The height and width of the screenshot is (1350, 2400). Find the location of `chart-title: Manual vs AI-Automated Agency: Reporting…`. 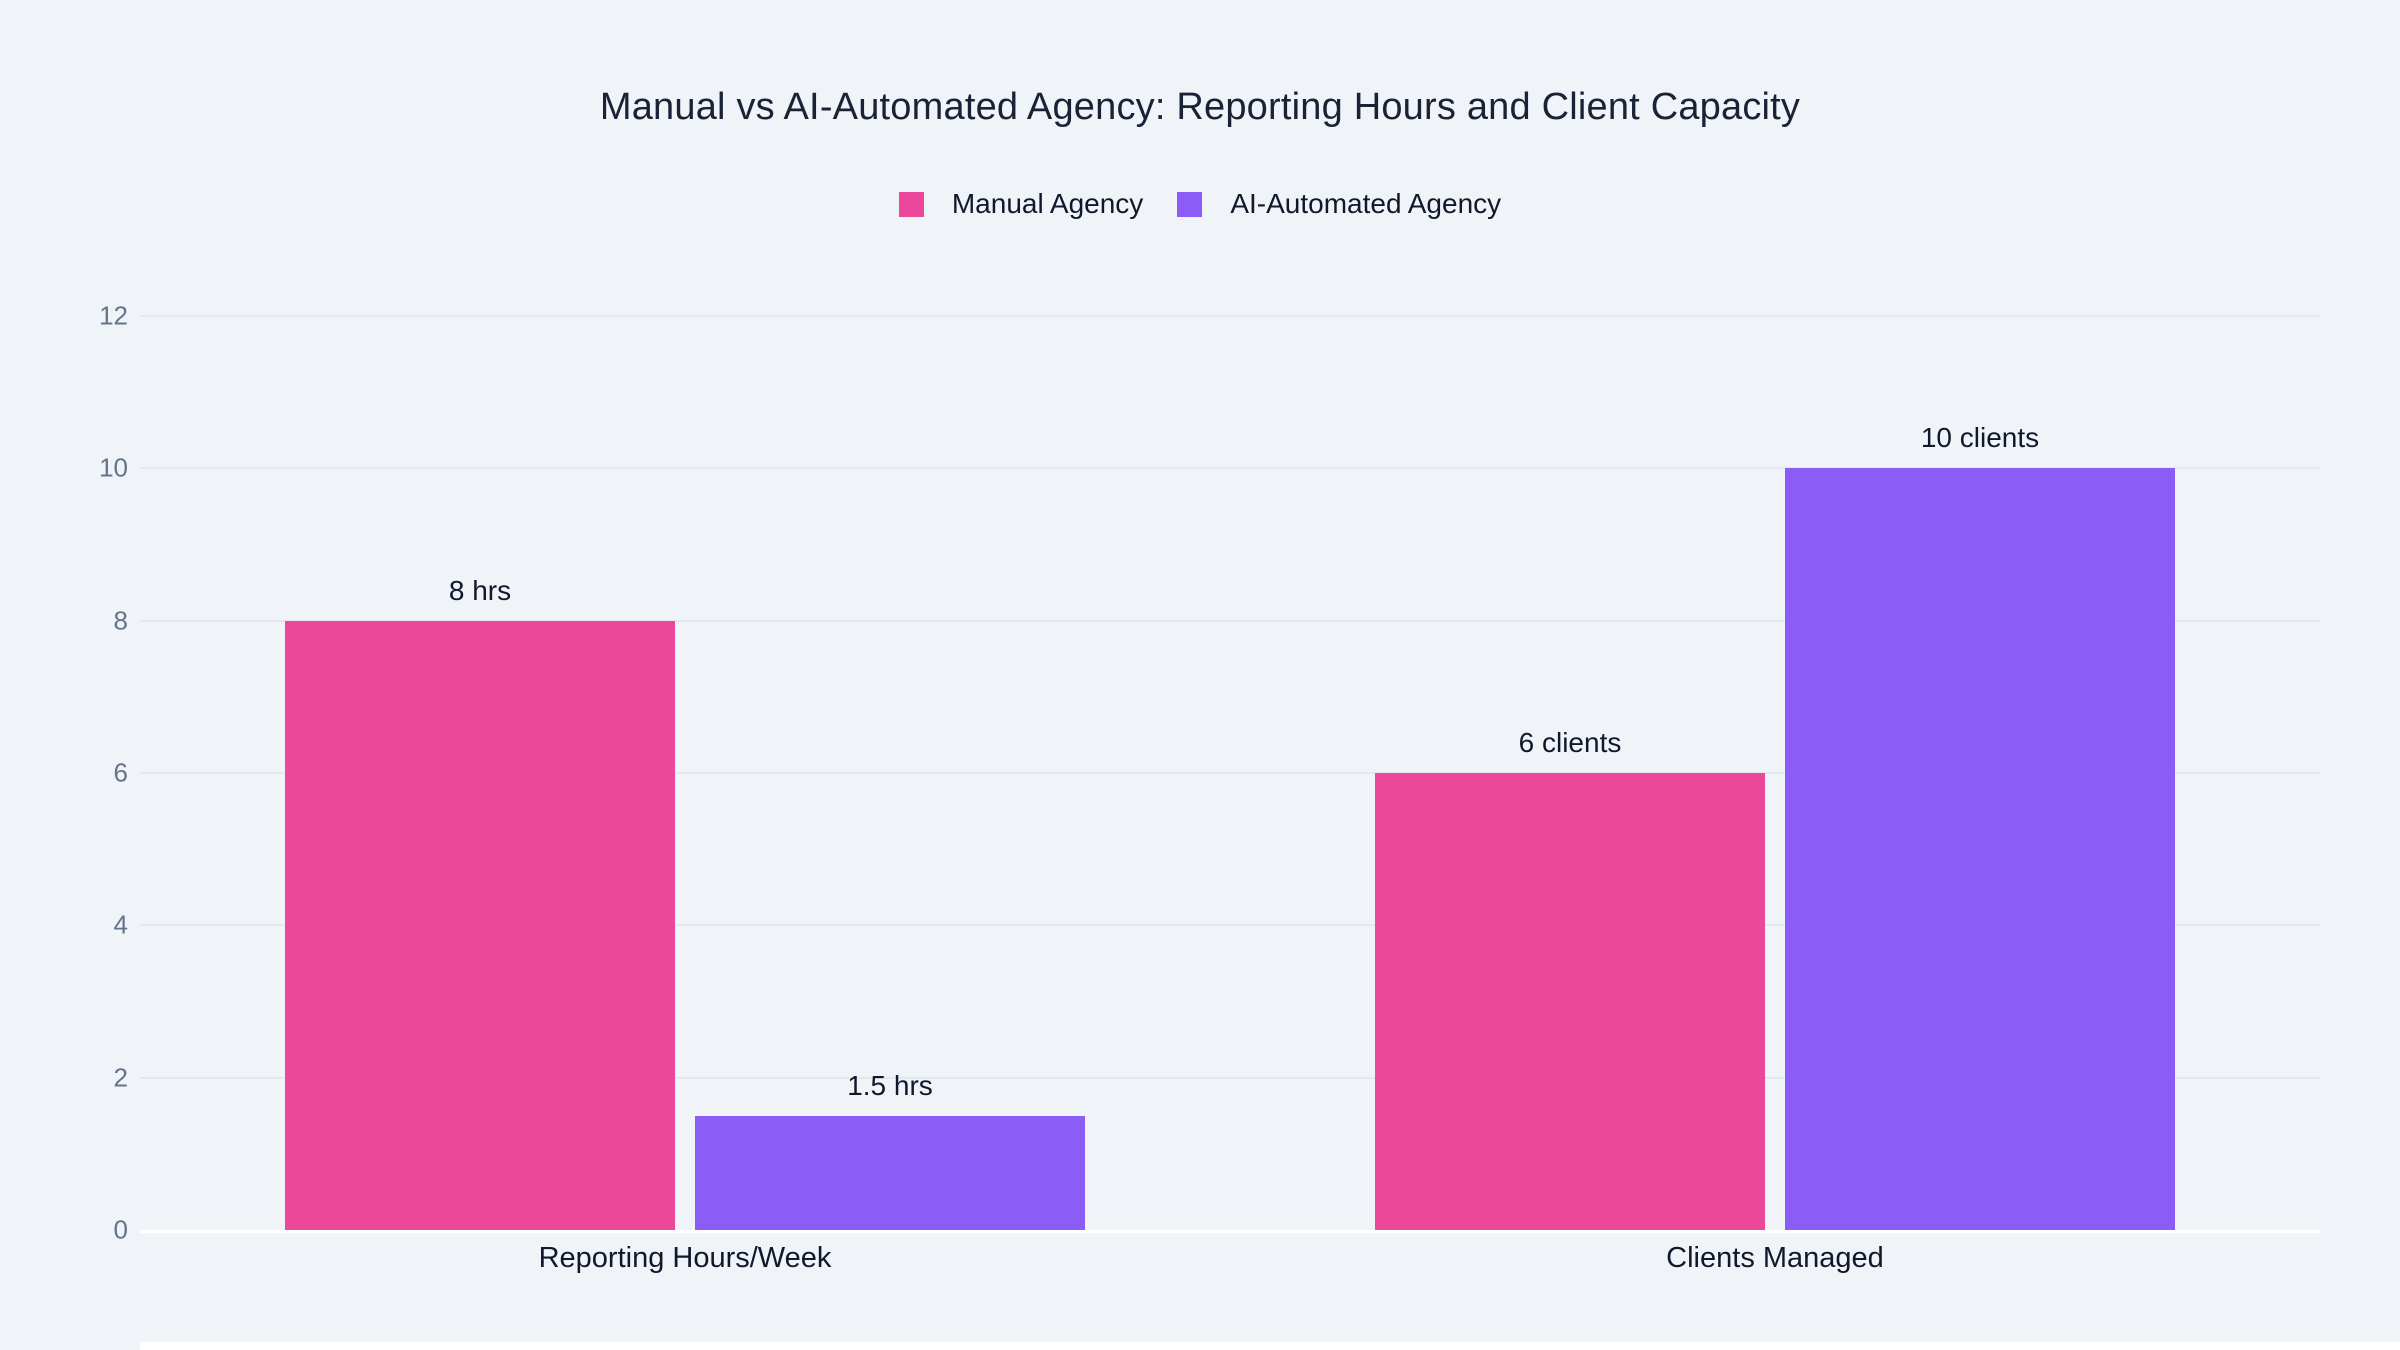

chart-title: Manual vs AI-Automated Agency: Reporting… is located at coordinates (1200, 107).